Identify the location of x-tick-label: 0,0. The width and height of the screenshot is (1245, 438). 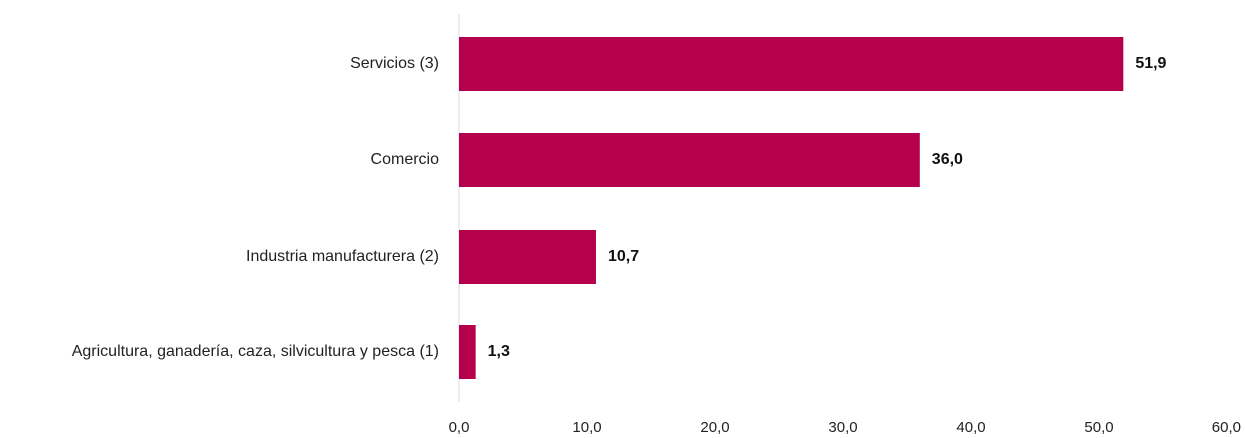
(459, 427).